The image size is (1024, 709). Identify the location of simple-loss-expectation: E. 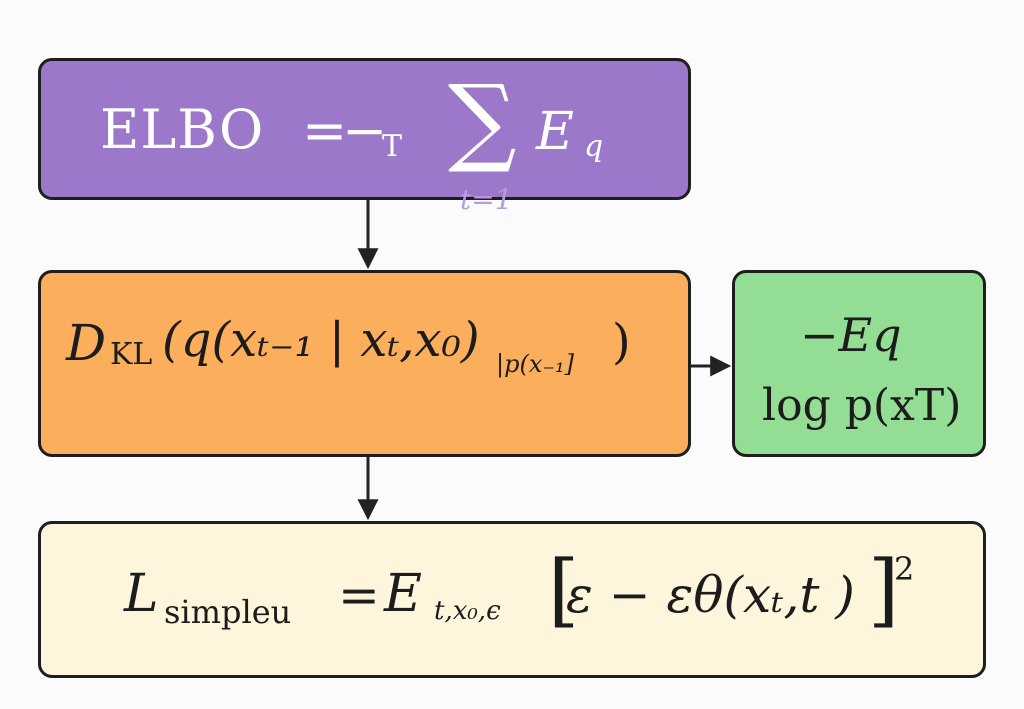
(403, 594).